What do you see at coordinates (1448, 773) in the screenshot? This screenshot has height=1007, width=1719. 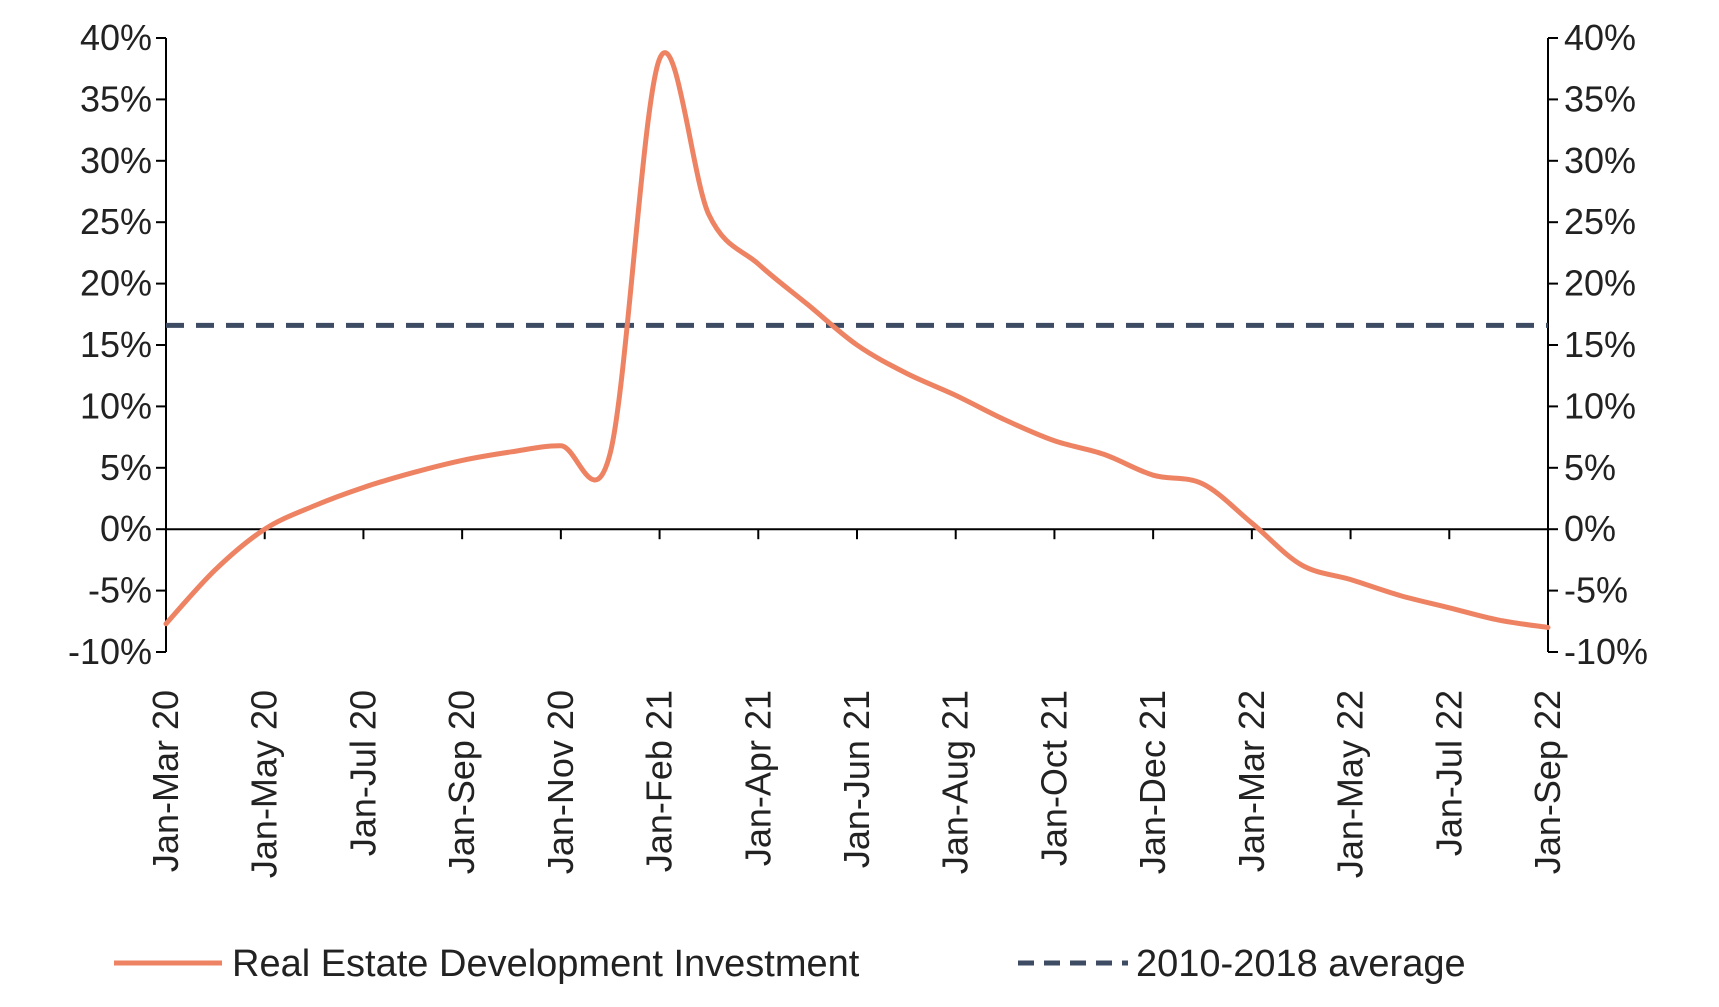 I see `x-tick-label: Jan-Jul 22` at bounding box center [1448, 773].